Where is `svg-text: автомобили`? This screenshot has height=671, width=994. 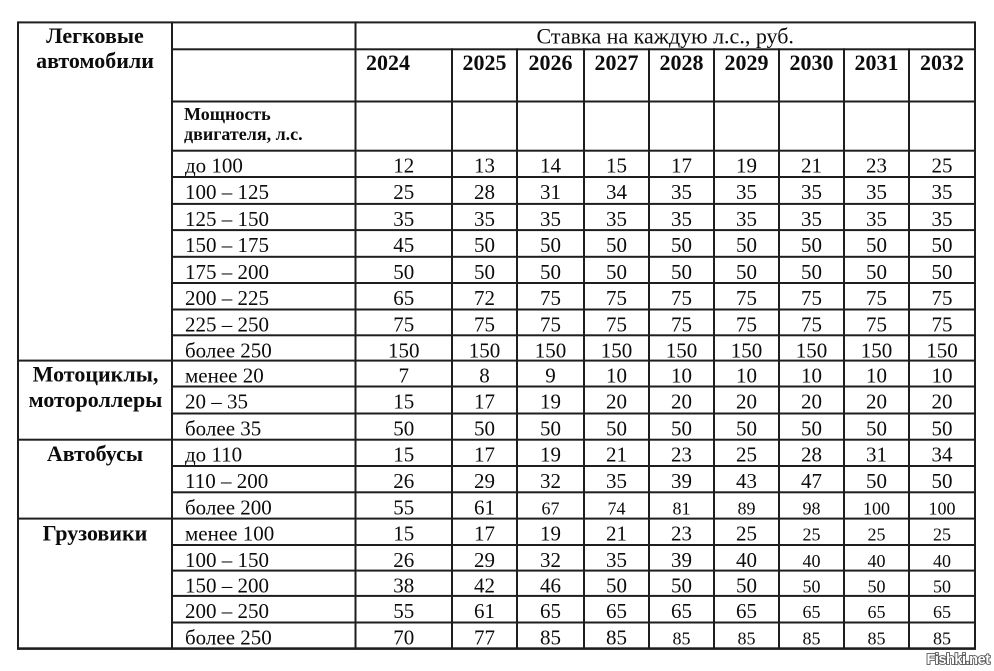 svg-text: автомобили is located at coordinates (95, 60).